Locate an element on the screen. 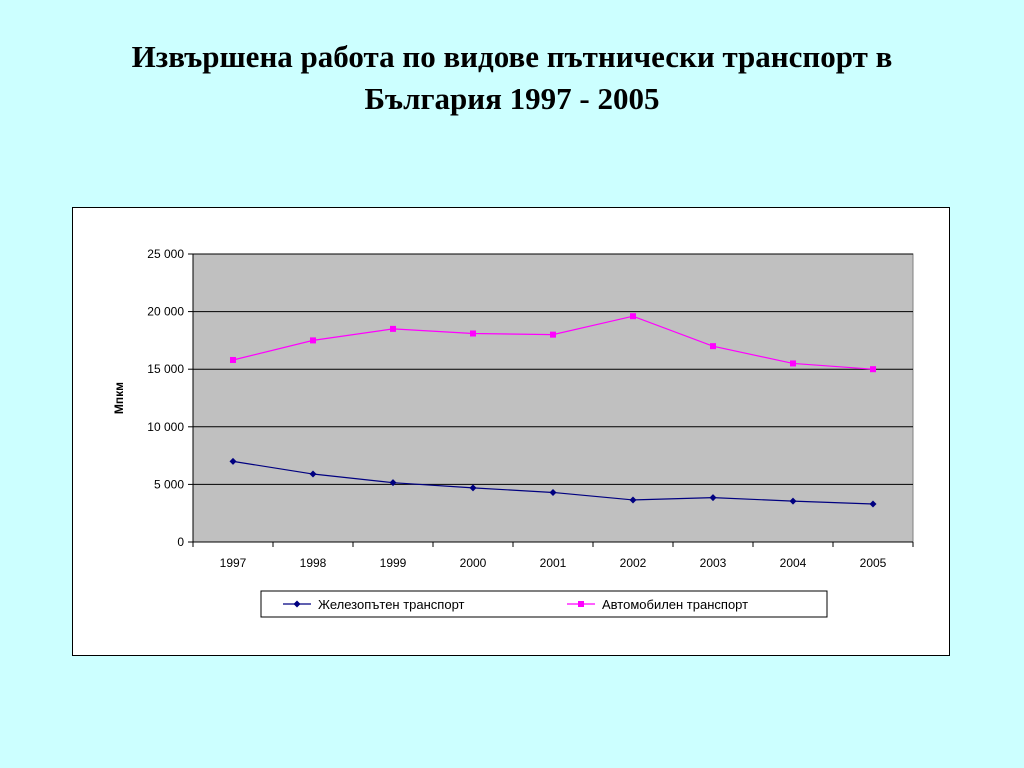 The width and height of the screenshot is (1024, 768). x-tick-label: 2005 is located at coordinates (873, 563).